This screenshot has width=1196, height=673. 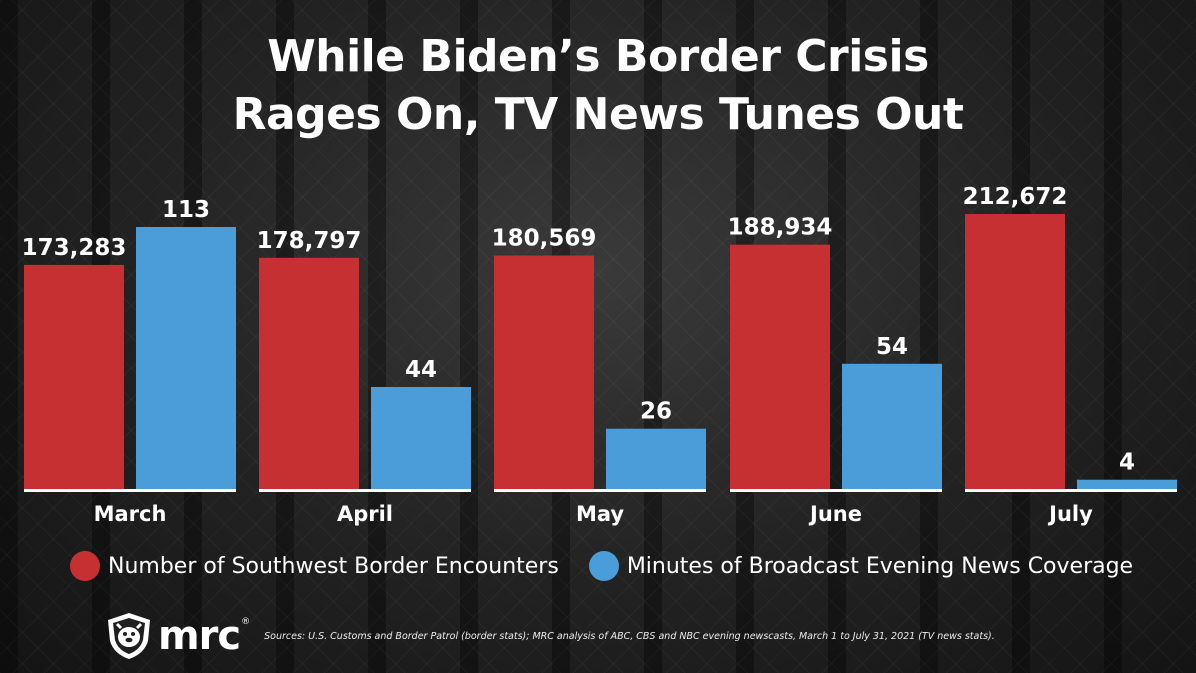 What do you see at coordinates (780, 228) in the screenshot?
I see `encounters-label-june: 188,934` at bounding box center [780, 228].